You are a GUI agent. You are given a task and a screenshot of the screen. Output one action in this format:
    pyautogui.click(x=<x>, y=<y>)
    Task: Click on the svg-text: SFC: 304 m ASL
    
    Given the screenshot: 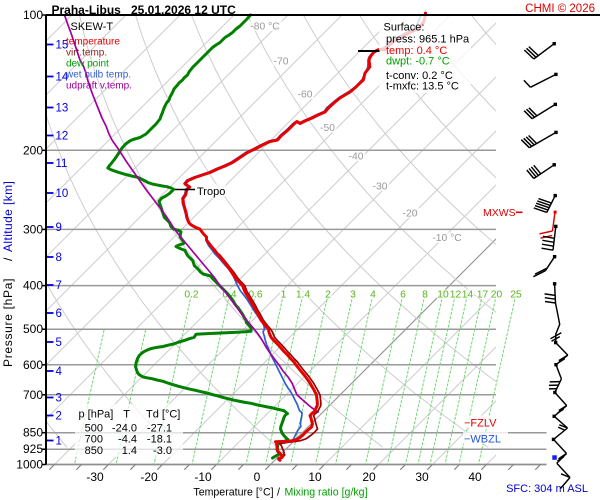 What is the action you would take?
    pyautogui.click(x=547, y=489)
    